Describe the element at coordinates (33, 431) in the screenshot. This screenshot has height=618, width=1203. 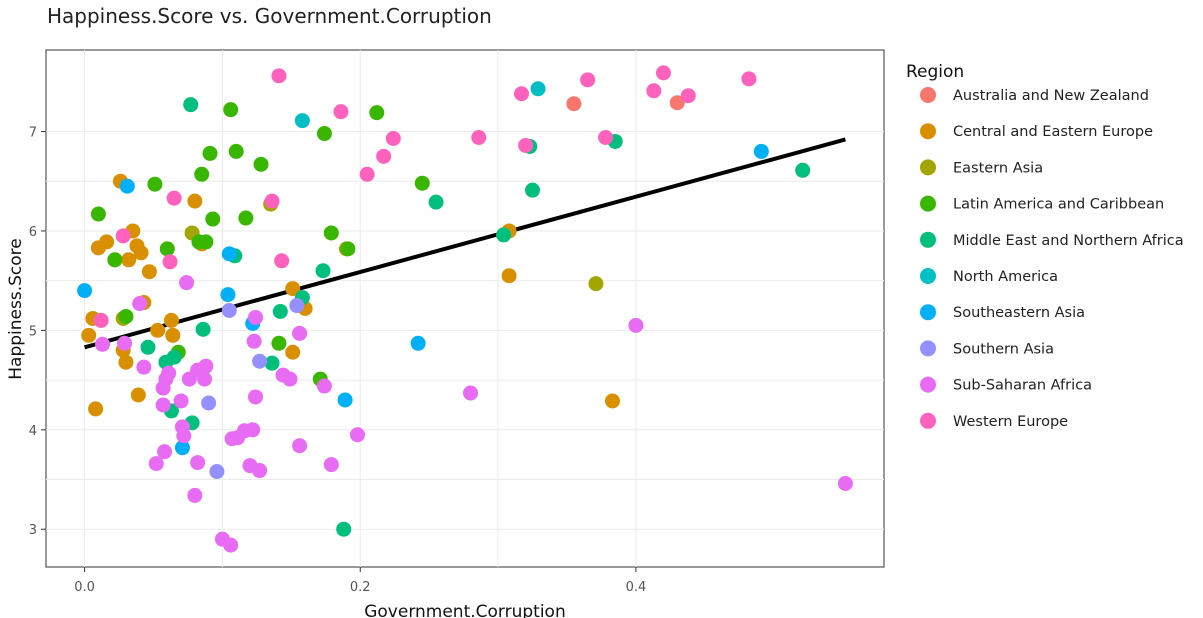
I see `y-tick-label: 4` at that location.